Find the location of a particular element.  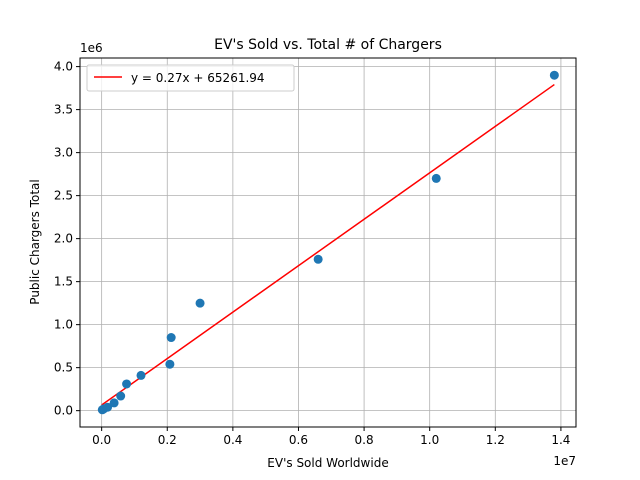

x-tick-label: 1.0 is located at coordinates (429, 440).